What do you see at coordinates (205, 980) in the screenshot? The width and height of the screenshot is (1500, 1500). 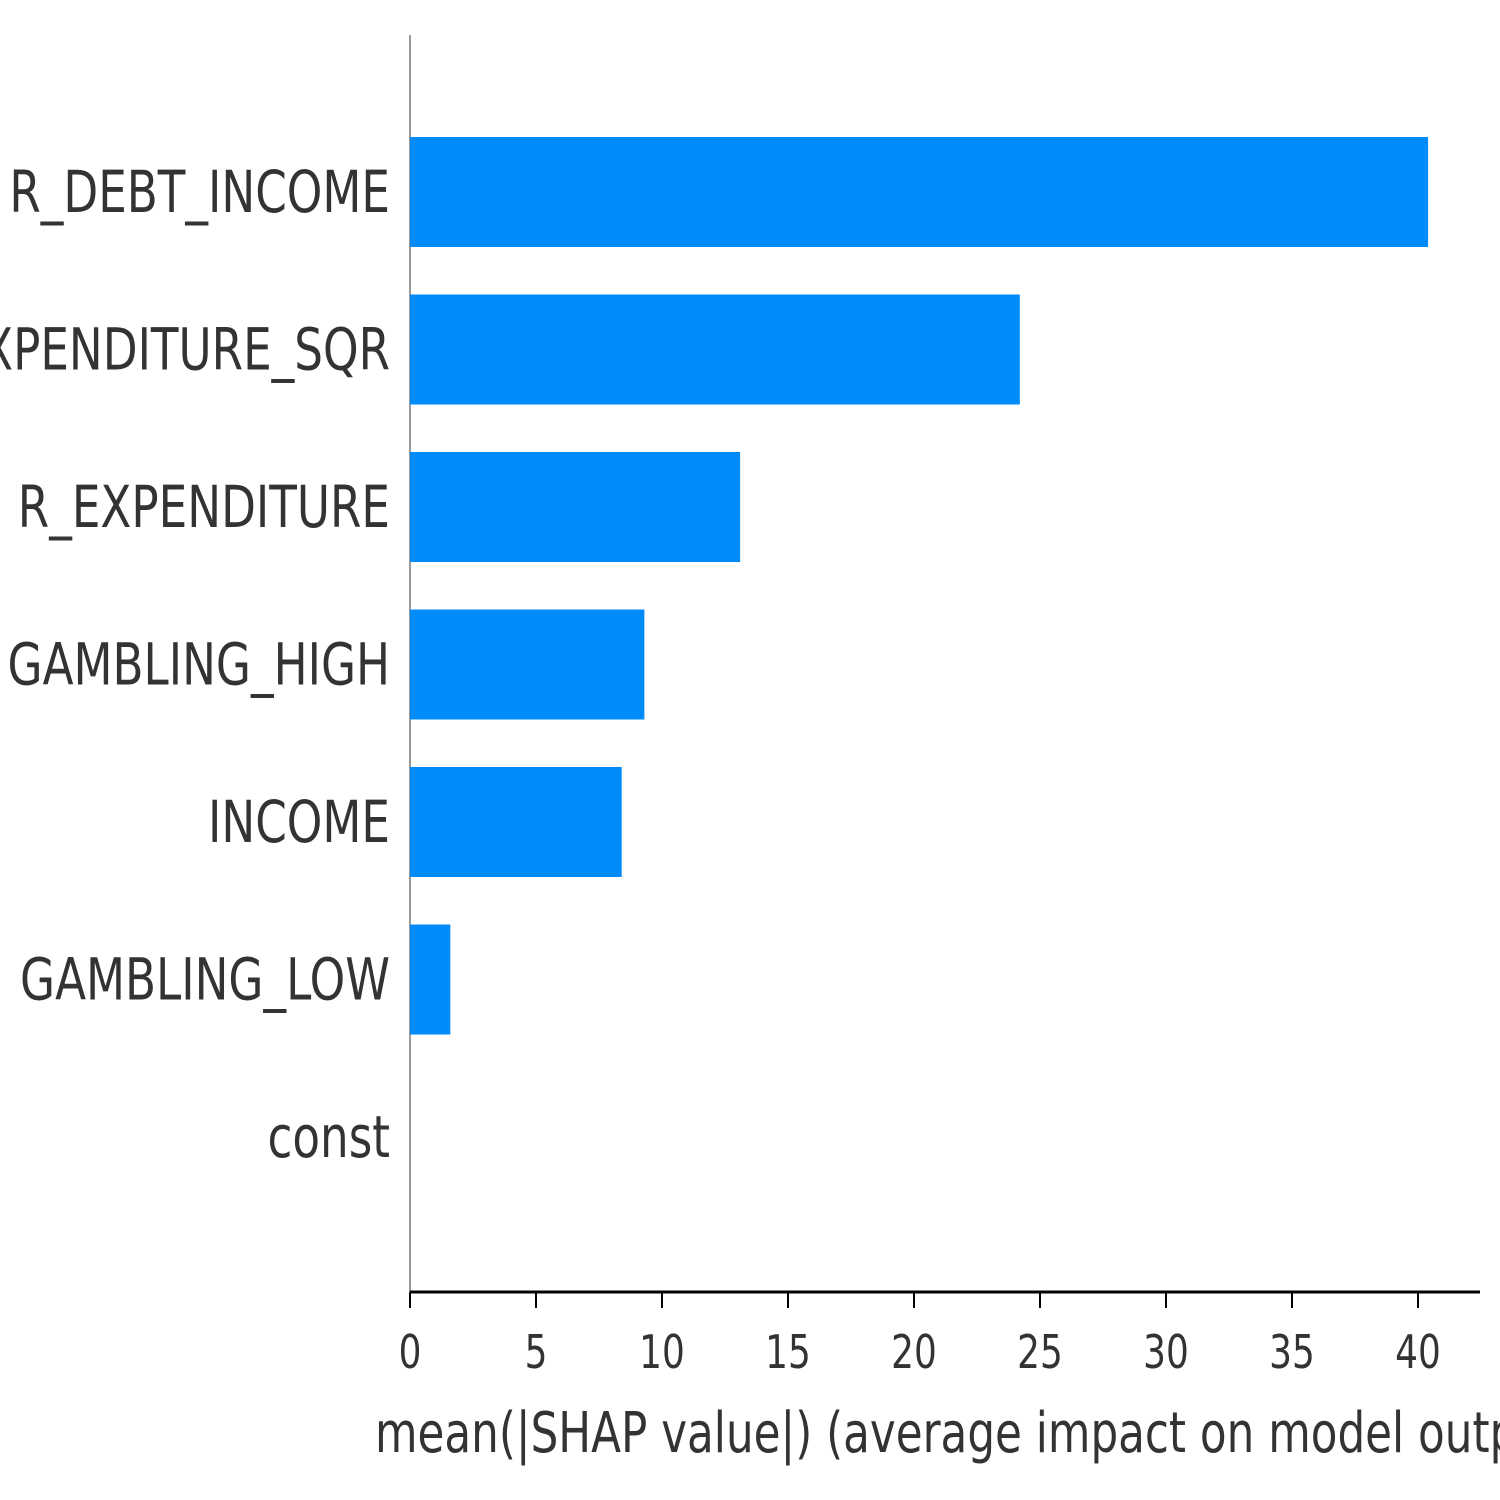 I see `category-label: GAMBLING_LOW` at bounding box center [205, 980].